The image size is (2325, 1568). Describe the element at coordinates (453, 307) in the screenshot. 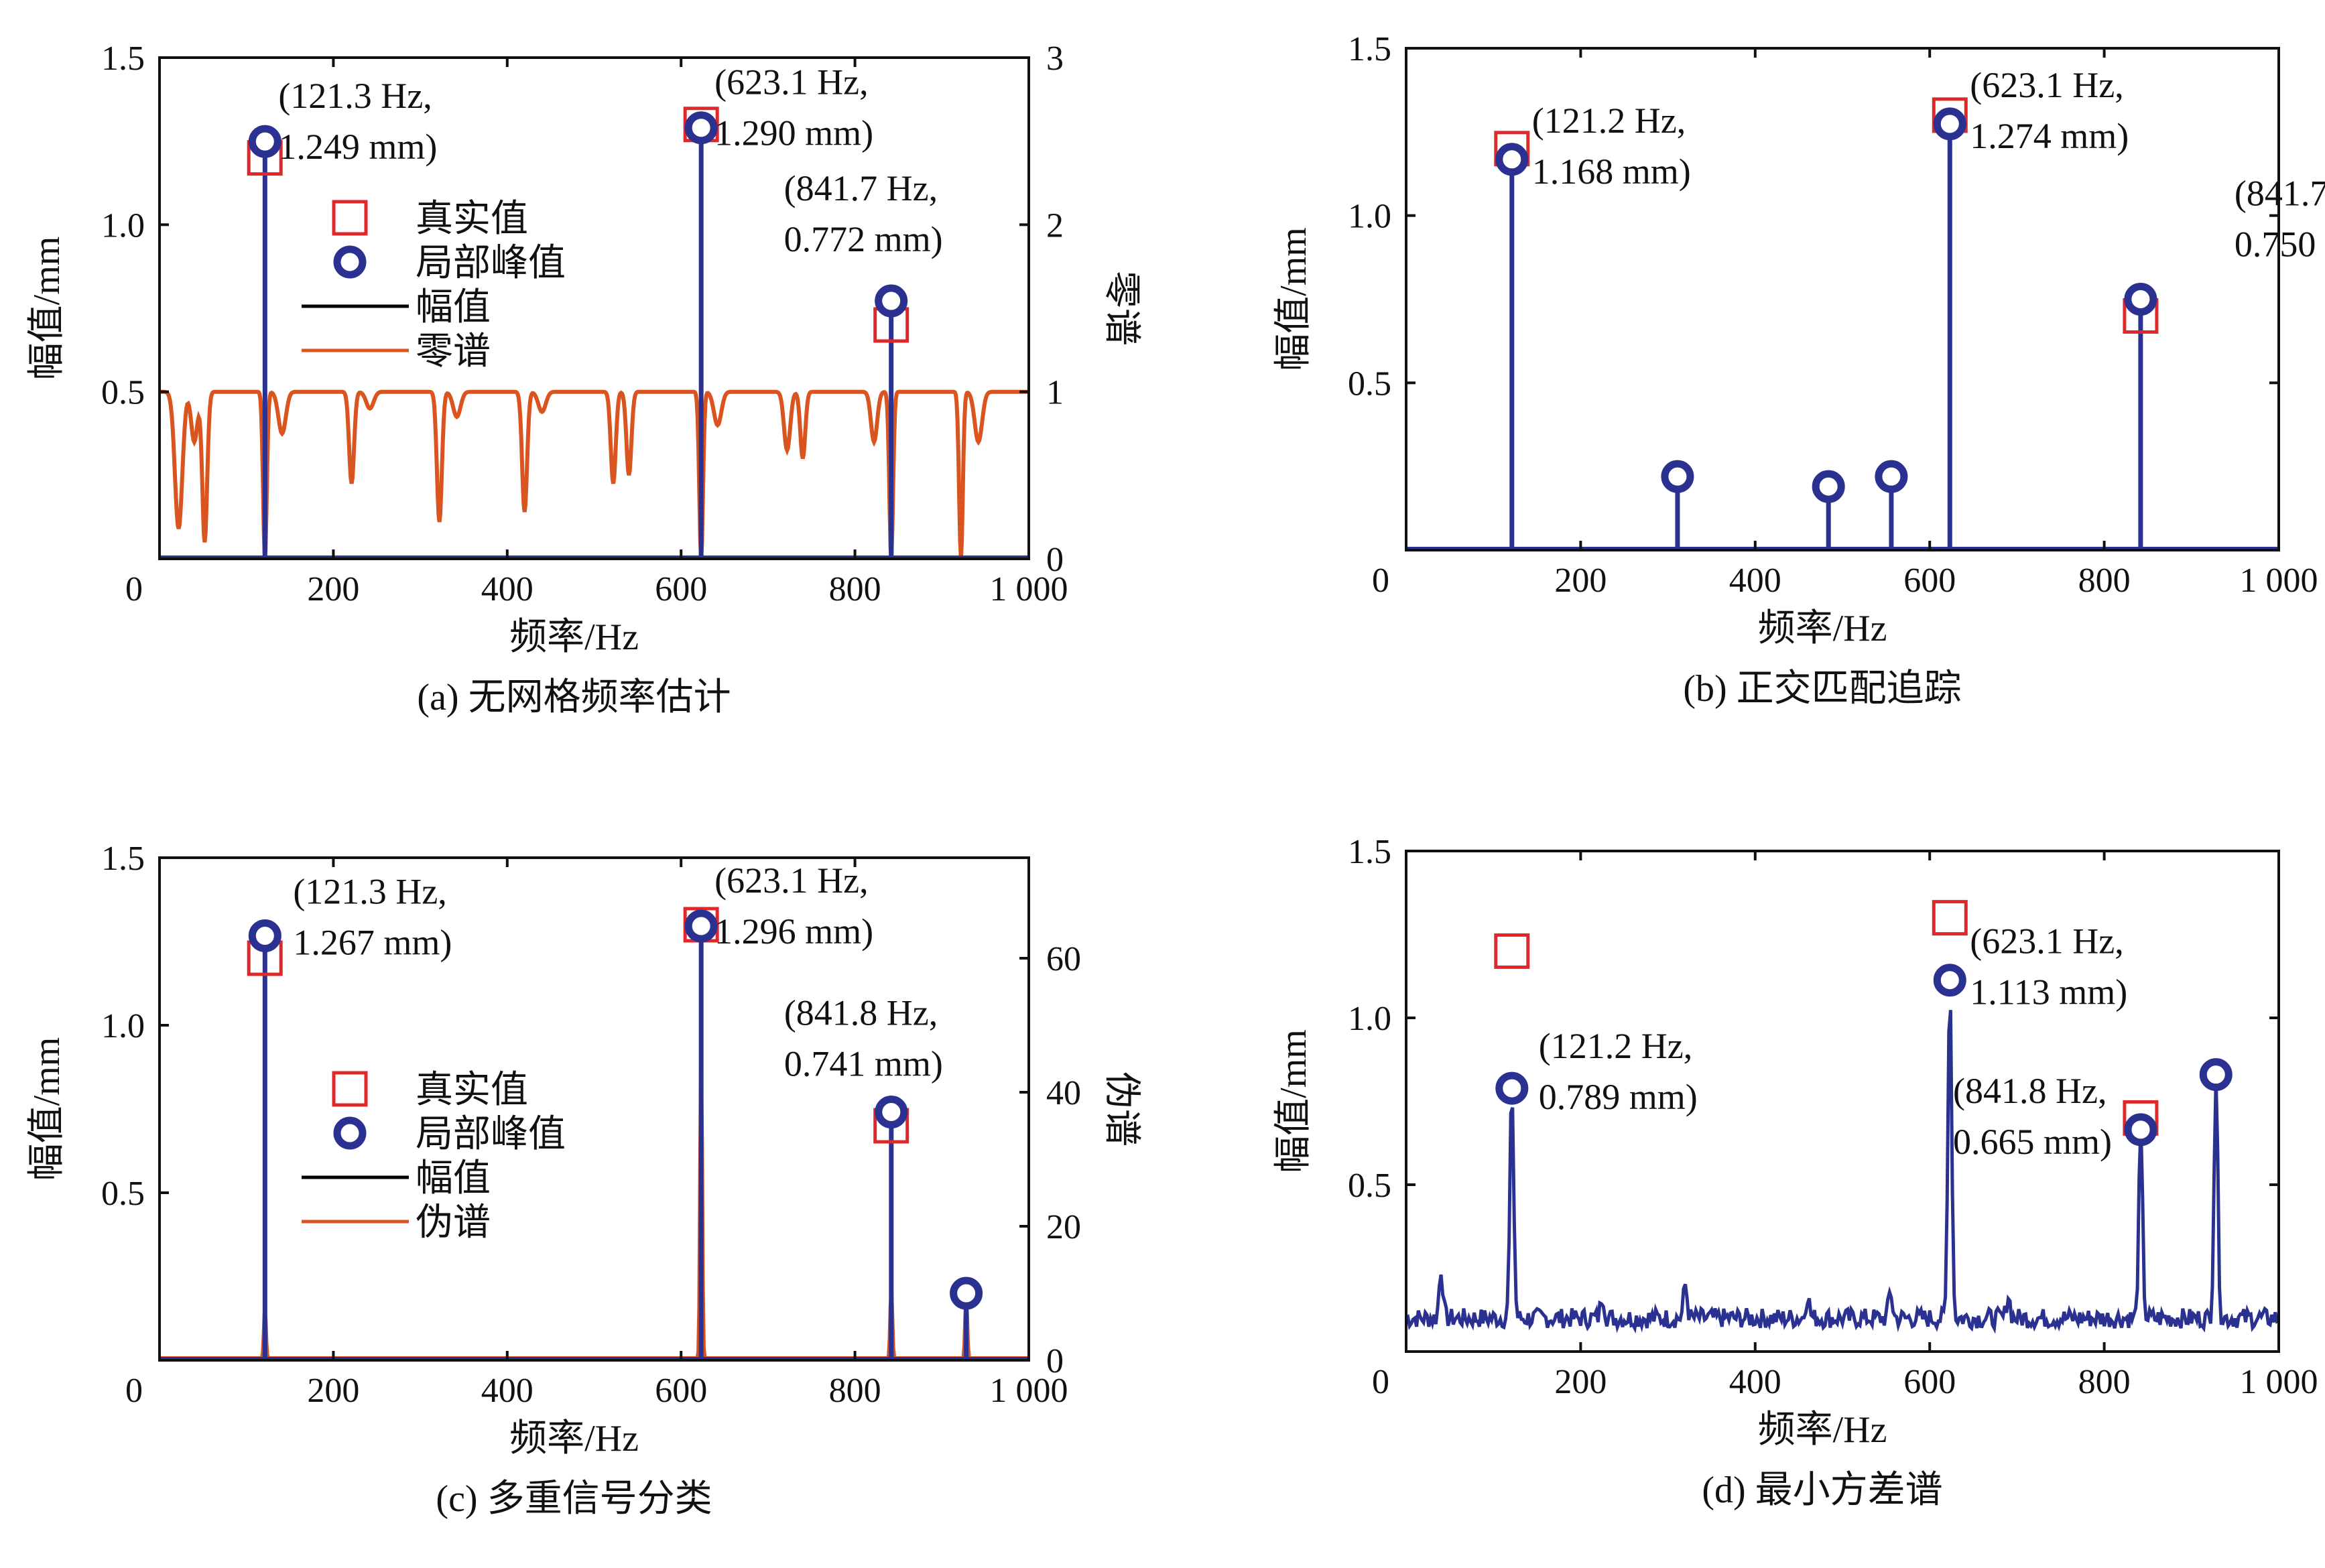

I see `legend-label: 幅值` at that location.